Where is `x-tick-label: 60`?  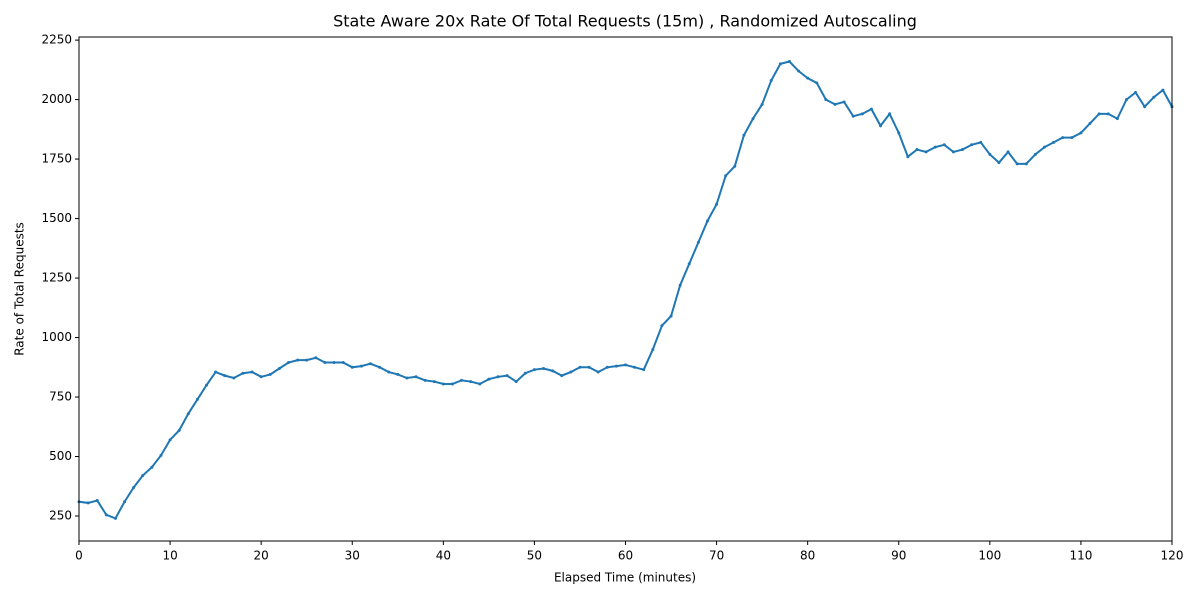 x-tick-label: 60 is located at coordinates (625, 556).